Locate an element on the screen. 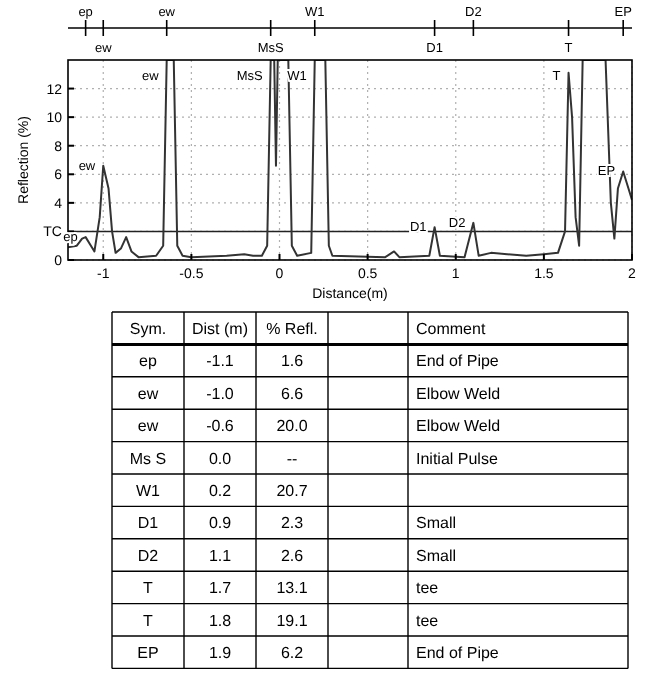 The height and width of the screenshot is (676, 656). text: Ms S is located at coordinates (148, 458).